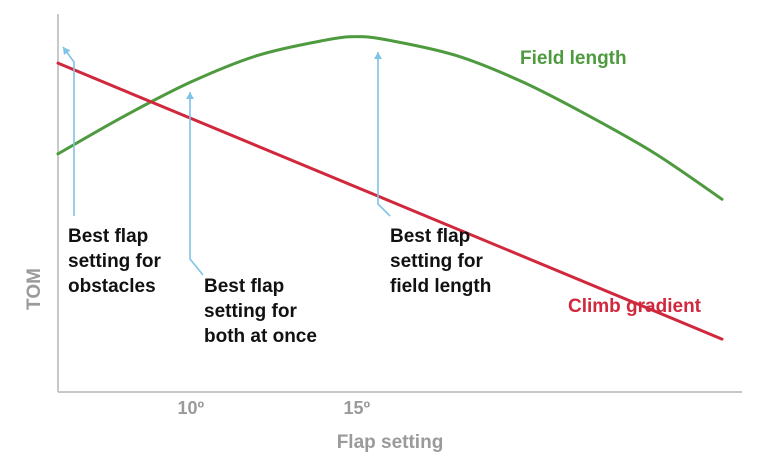 The image size is (758, 462). I want to click on annotation-field-length: Best flap setting for field length, so click(440, 261).